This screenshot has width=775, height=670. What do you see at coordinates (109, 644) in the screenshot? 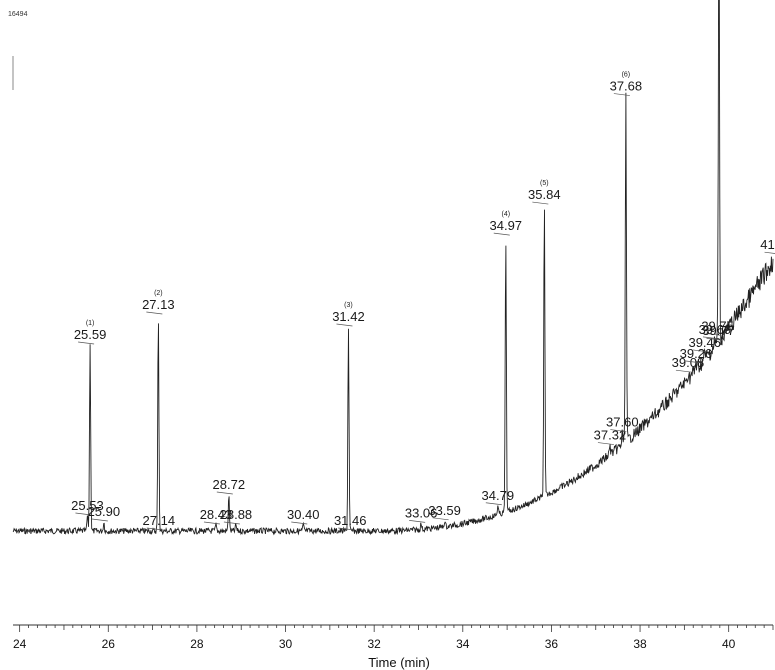
I see `x-tick-label-1: 26` at bounding box center [109, 644].